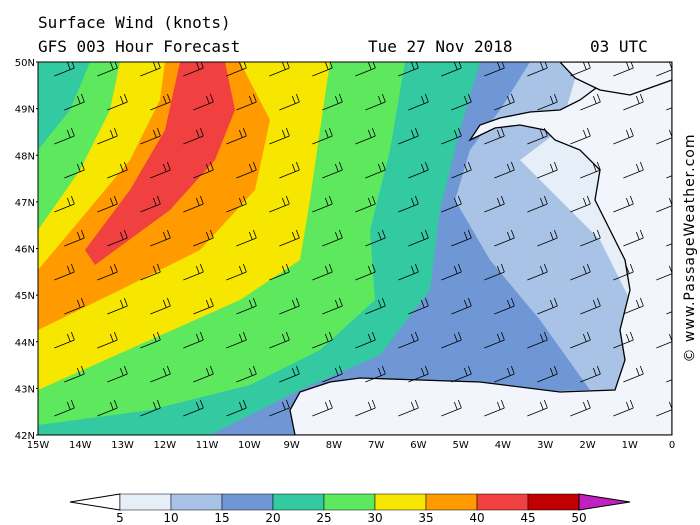  What do you see at coordinates (25, 389) in the screenshot?
I see `lat-label: 43N` at bounding box center [25, 389].